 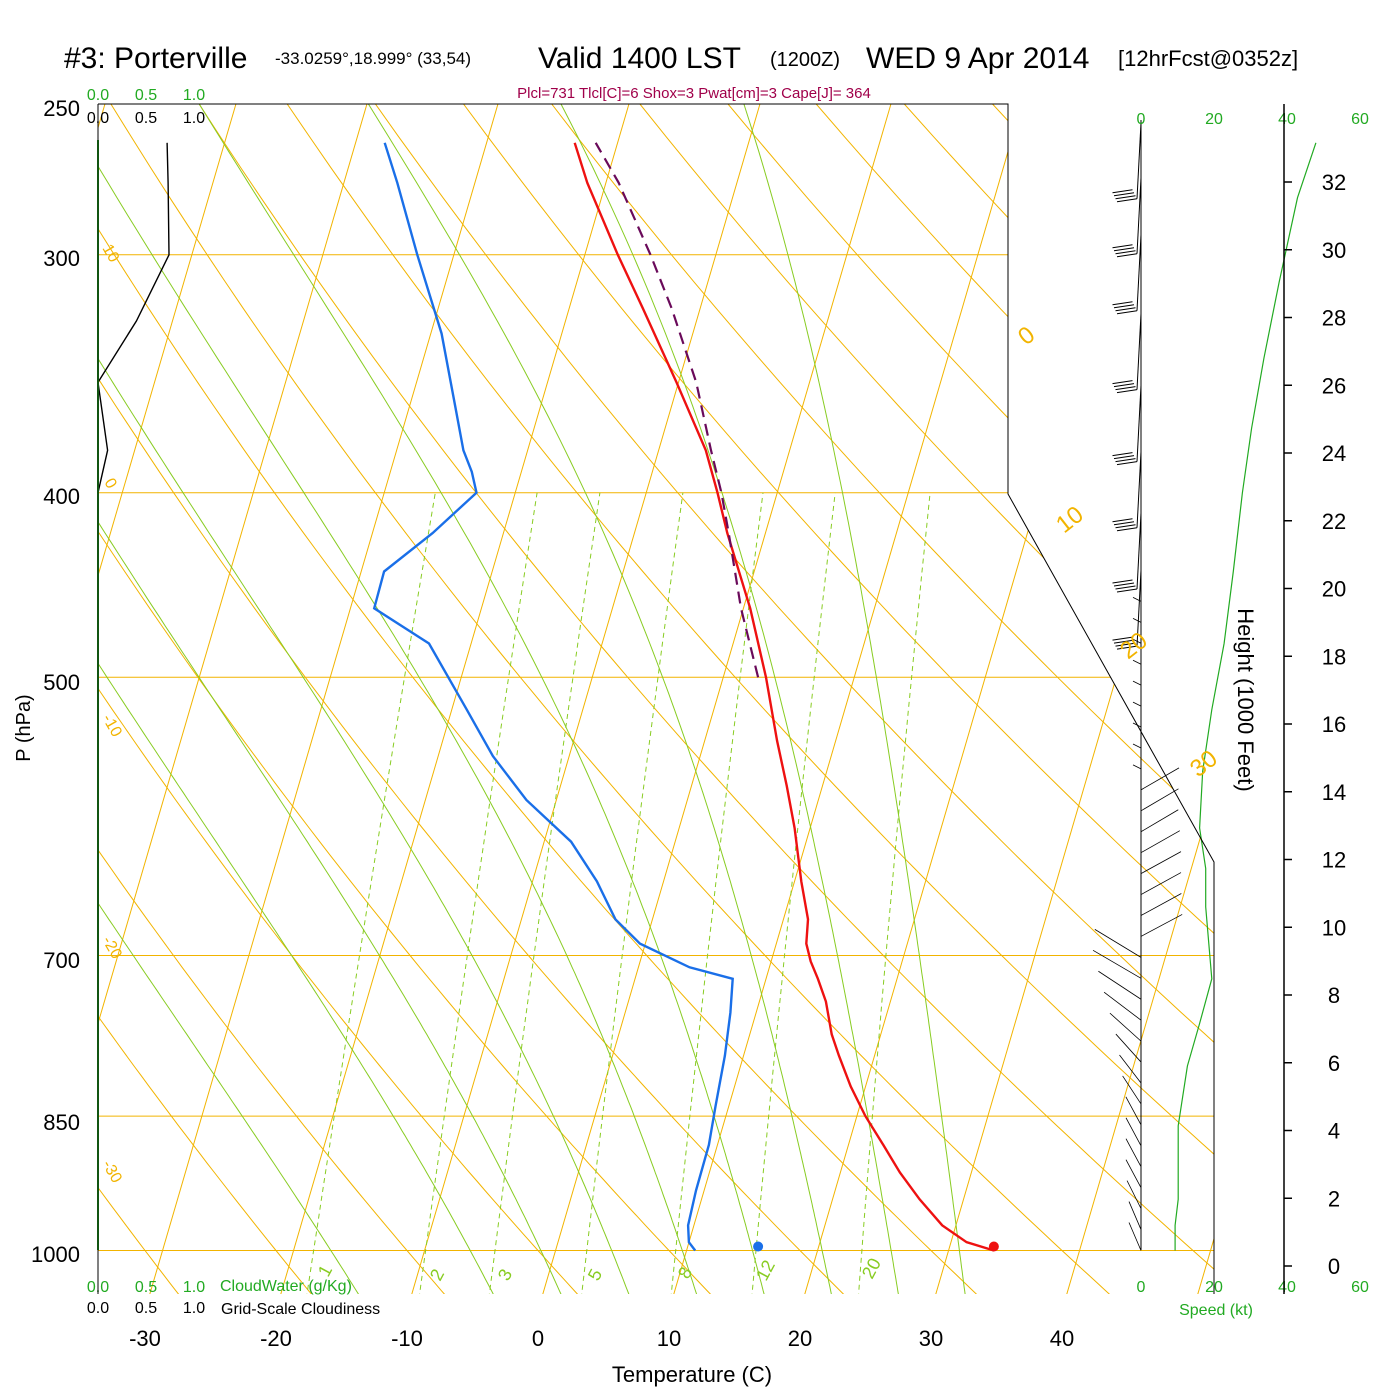 I want to click on mixing-ratio-label: 3, so click(x=505, y=1275).